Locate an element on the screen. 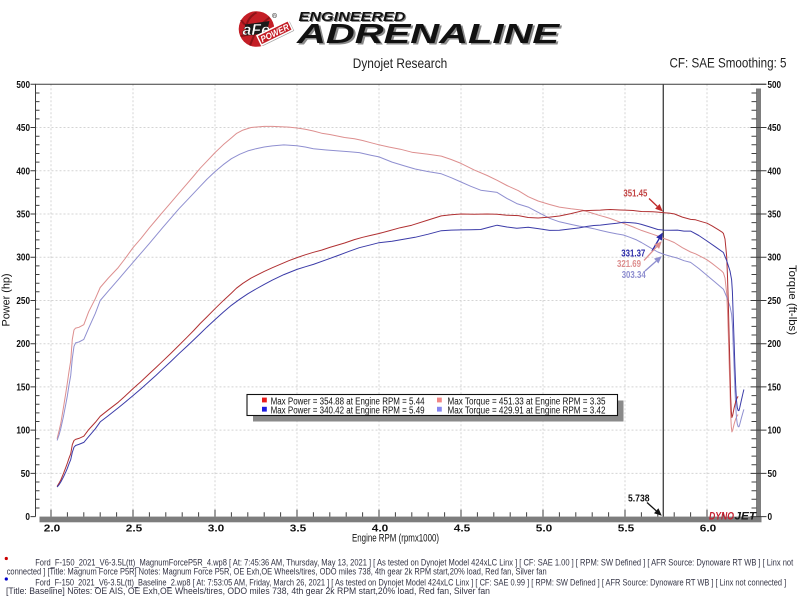  svg-text: 5.0 is located at coordinates (544, 529).